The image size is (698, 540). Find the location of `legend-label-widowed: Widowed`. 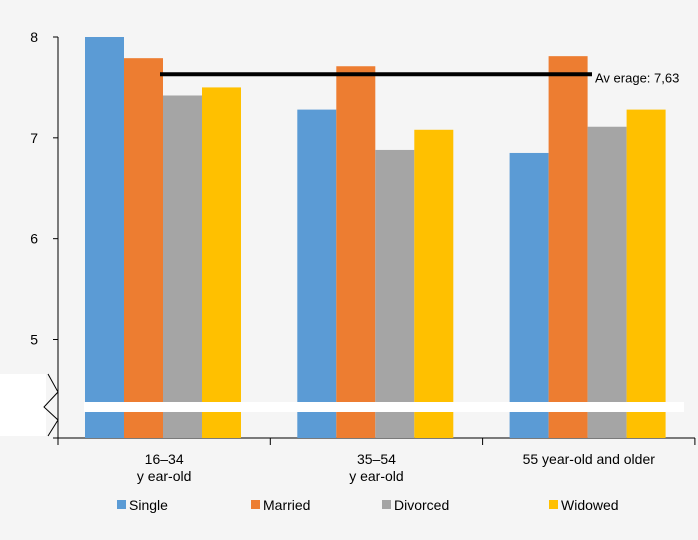

legend-label-widowed: Widowed is located at coordinates (590, 505).